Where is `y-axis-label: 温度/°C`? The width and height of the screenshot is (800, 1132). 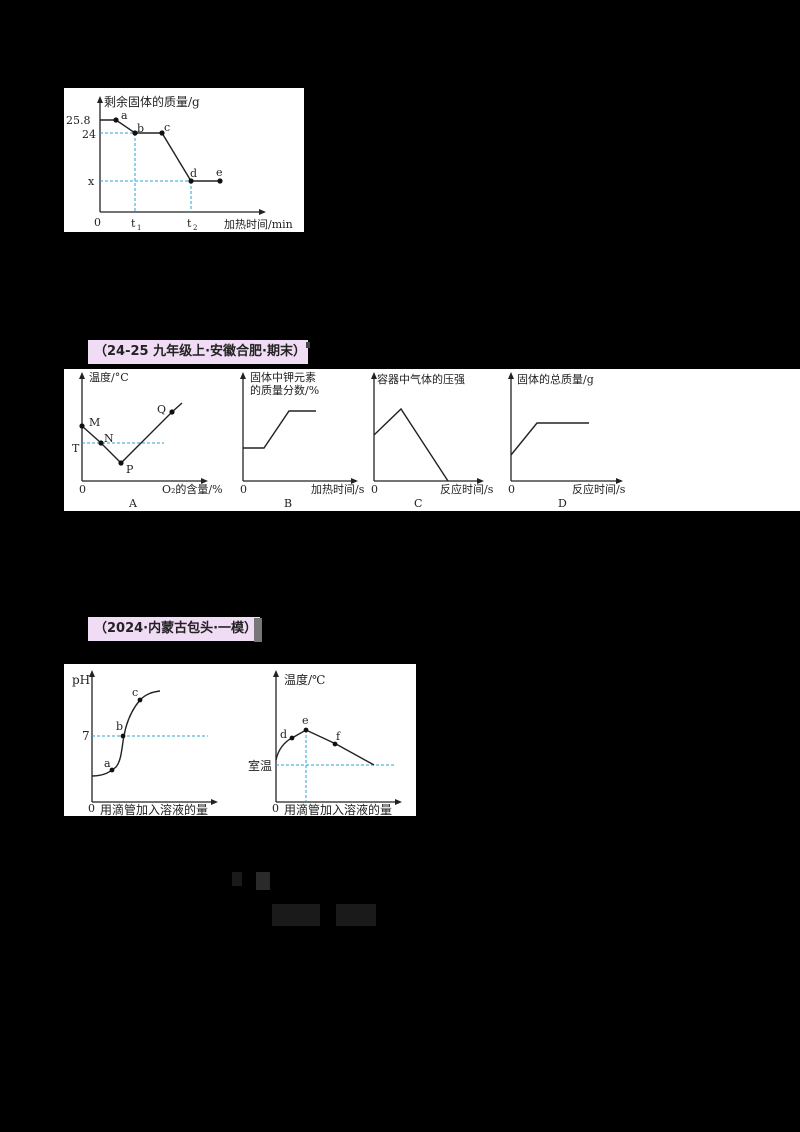
y-axis-label: 温度/°C is located at coordinates (109, 377).